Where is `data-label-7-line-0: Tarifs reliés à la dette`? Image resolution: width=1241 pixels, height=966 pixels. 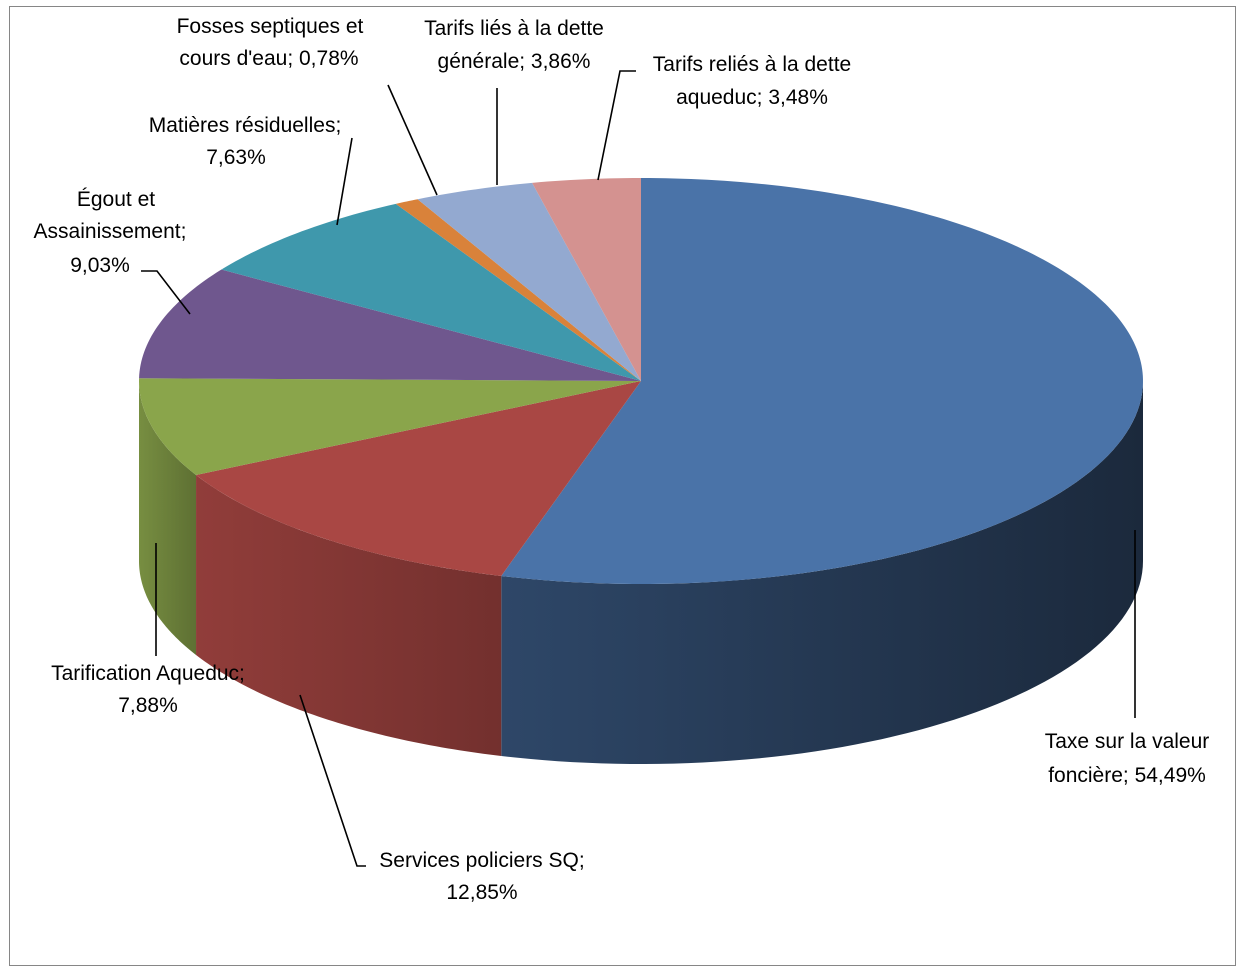 data-label-7-line-0: Tarifs reliés à la dette is located at coordinates (752, 64).